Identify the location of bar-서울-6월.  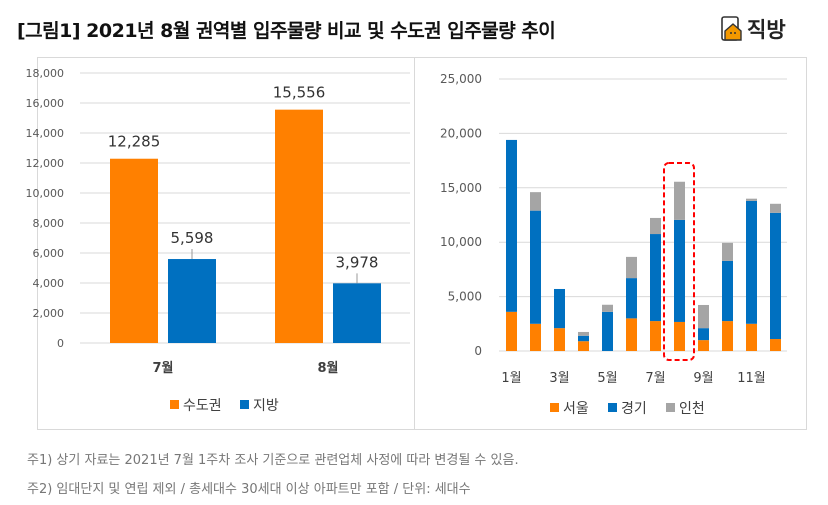
(631, 334).